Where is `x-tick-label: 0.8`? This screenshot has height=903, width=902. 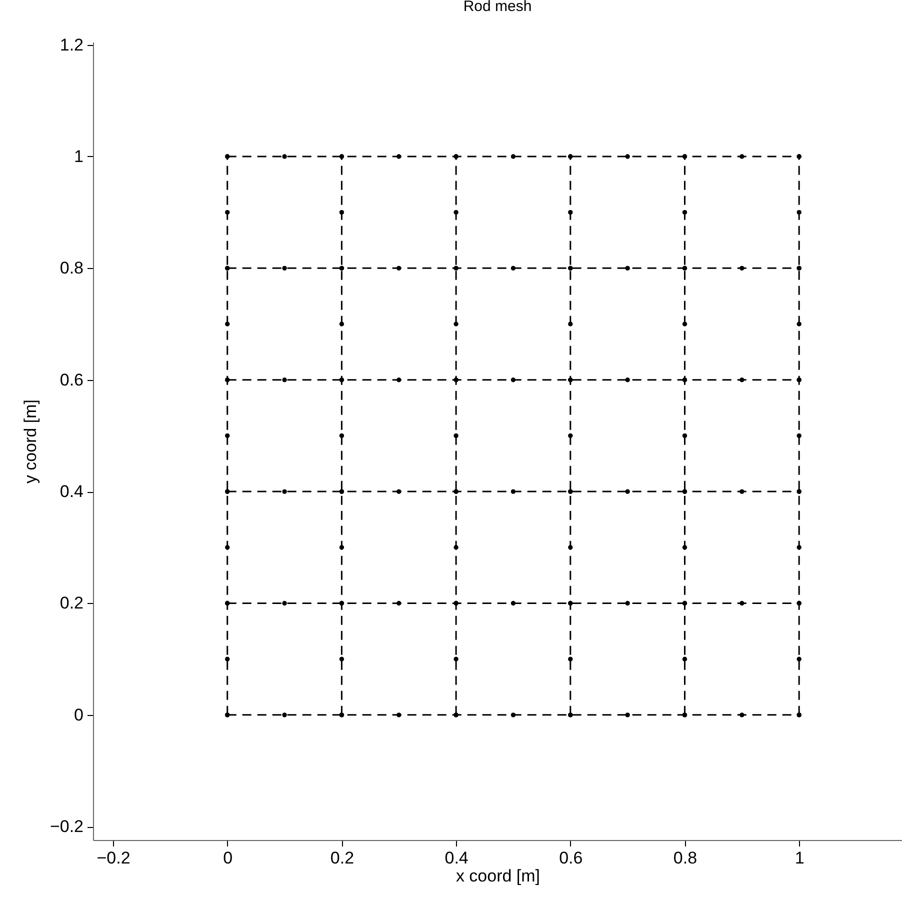 x-tick-label: 0.8 is located at coordinates (685, 858).